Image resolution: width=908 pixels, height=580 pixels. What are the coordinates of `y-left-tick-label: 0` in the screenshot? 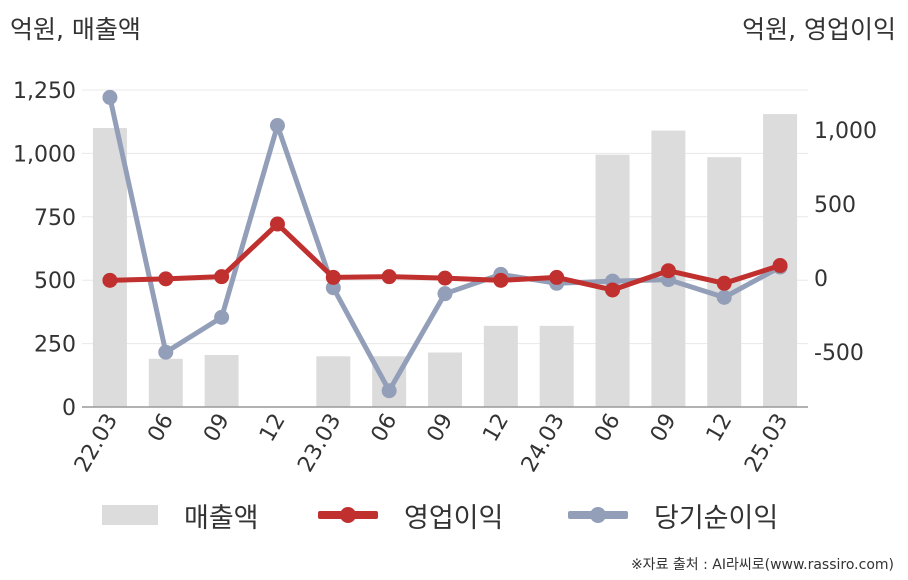 It's located at (69, 408).